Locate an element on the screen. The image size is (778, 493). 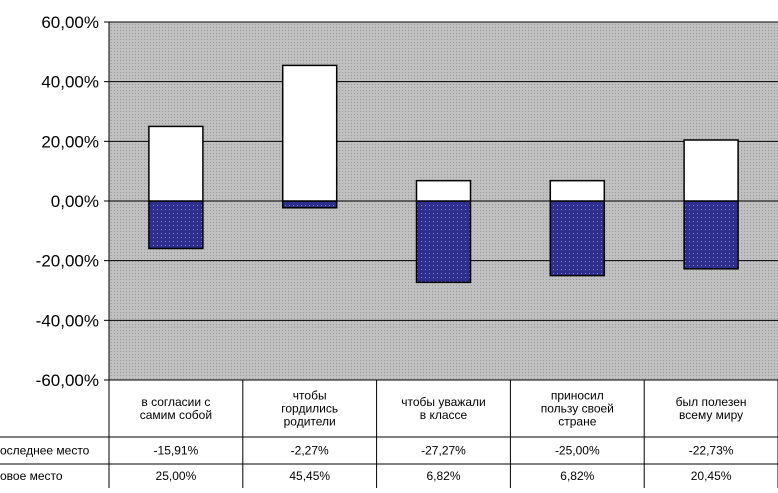
category-label: в согласии с самим собой is located at coordinates (176, 408).